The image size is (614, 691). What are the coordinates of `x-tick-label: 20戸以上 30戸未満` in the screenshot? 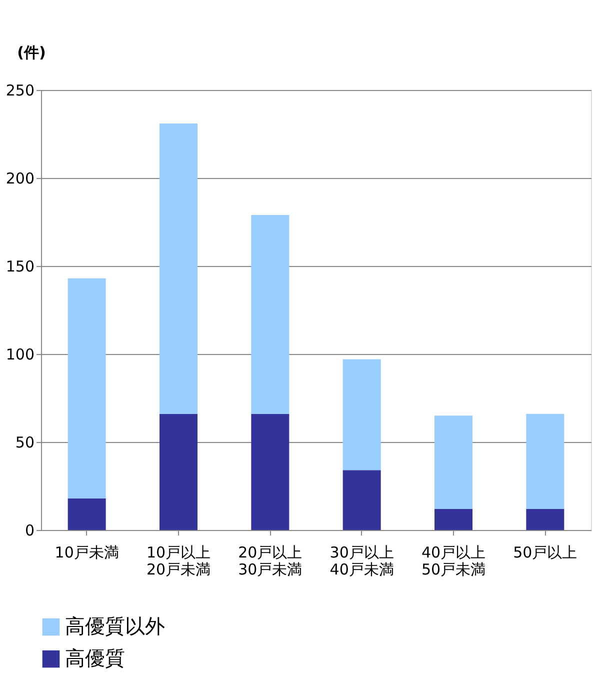 It's located at (270, 561).